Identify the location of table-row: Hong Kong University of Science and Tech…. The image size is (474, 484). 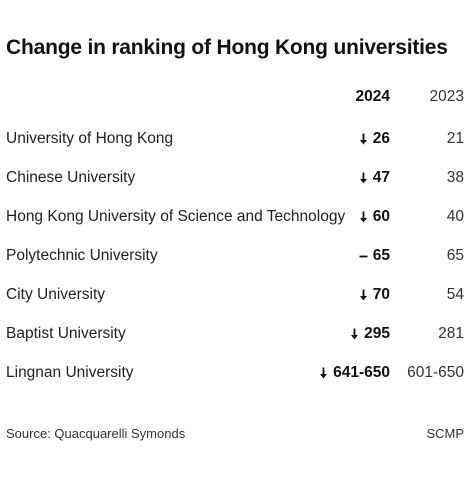
(237, 219).